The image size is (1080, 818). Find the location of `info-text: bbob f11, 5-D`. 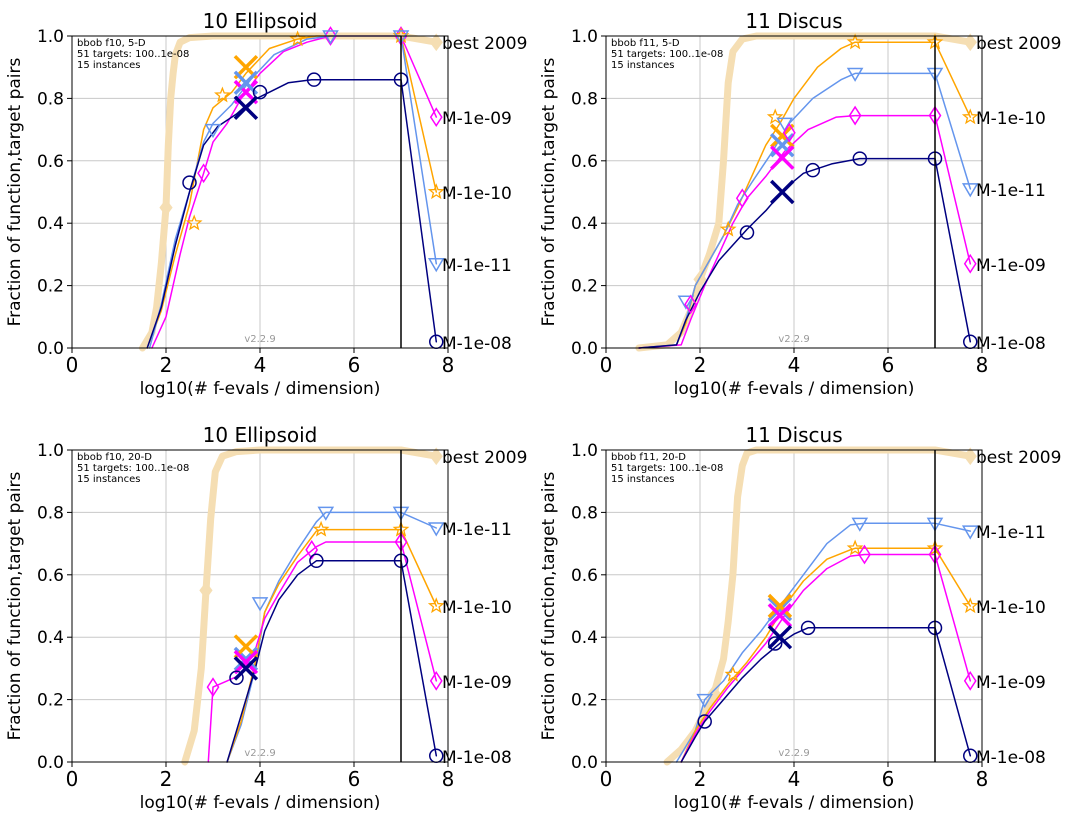

info-text: bbob f11, 5-D is located at coordinates (645, 43).